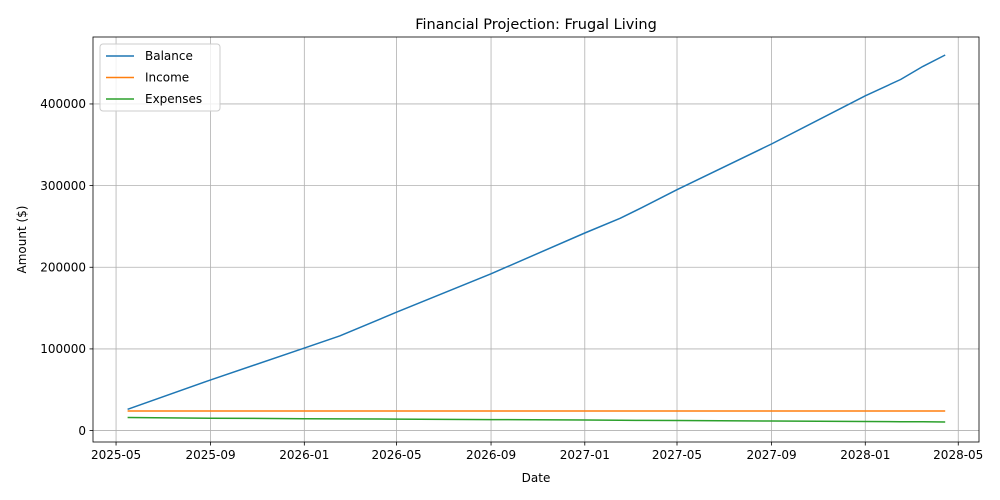 The image size is (1000, 500). Describe the element at coordinates (63, 349) in the screenshot. I see `y-tick-label: 100000` at that location.